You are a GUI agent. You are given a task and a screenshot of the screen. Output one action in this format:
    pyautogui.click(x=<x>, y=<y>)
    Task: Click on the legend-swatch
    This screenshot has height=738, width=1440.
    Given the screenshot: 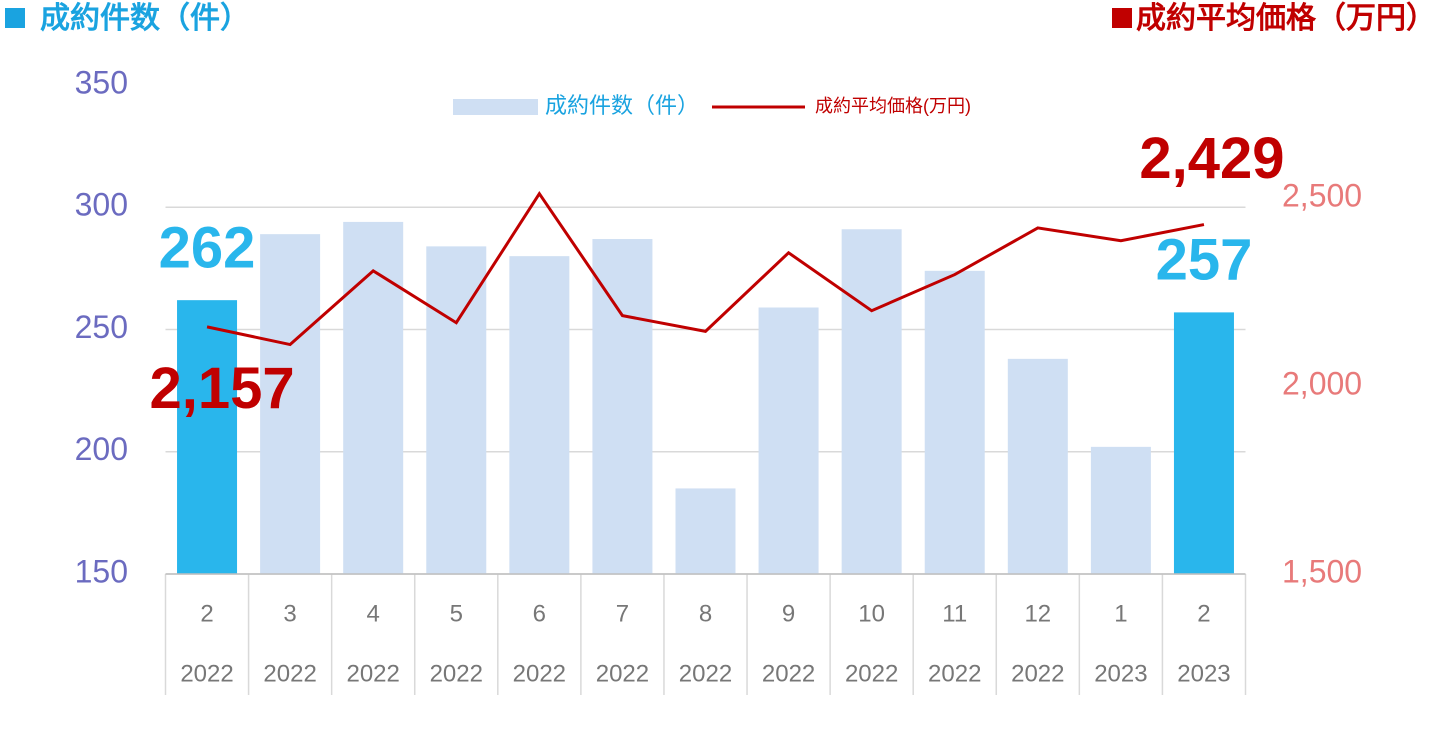 What is the action you would take?
    pyautogui.click(x=495, y=107)
    